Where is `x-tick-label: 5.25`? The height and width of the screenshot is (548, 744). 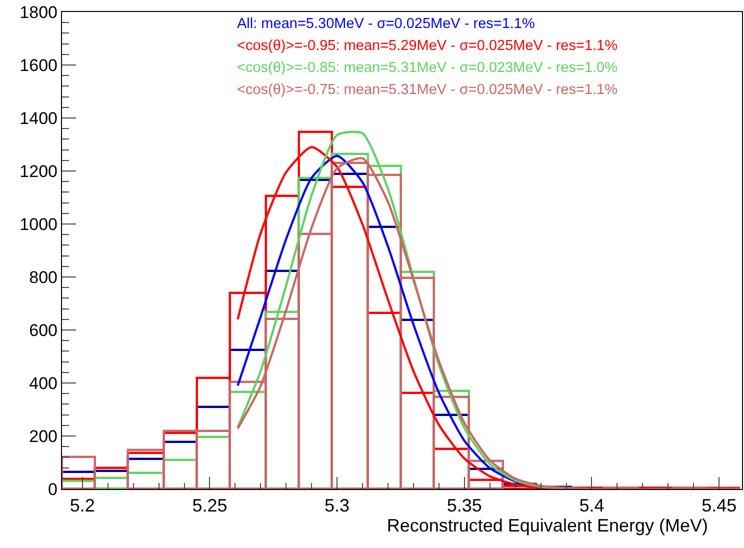
x-tick-label: 5.25 is located at coordinates (210, 506).